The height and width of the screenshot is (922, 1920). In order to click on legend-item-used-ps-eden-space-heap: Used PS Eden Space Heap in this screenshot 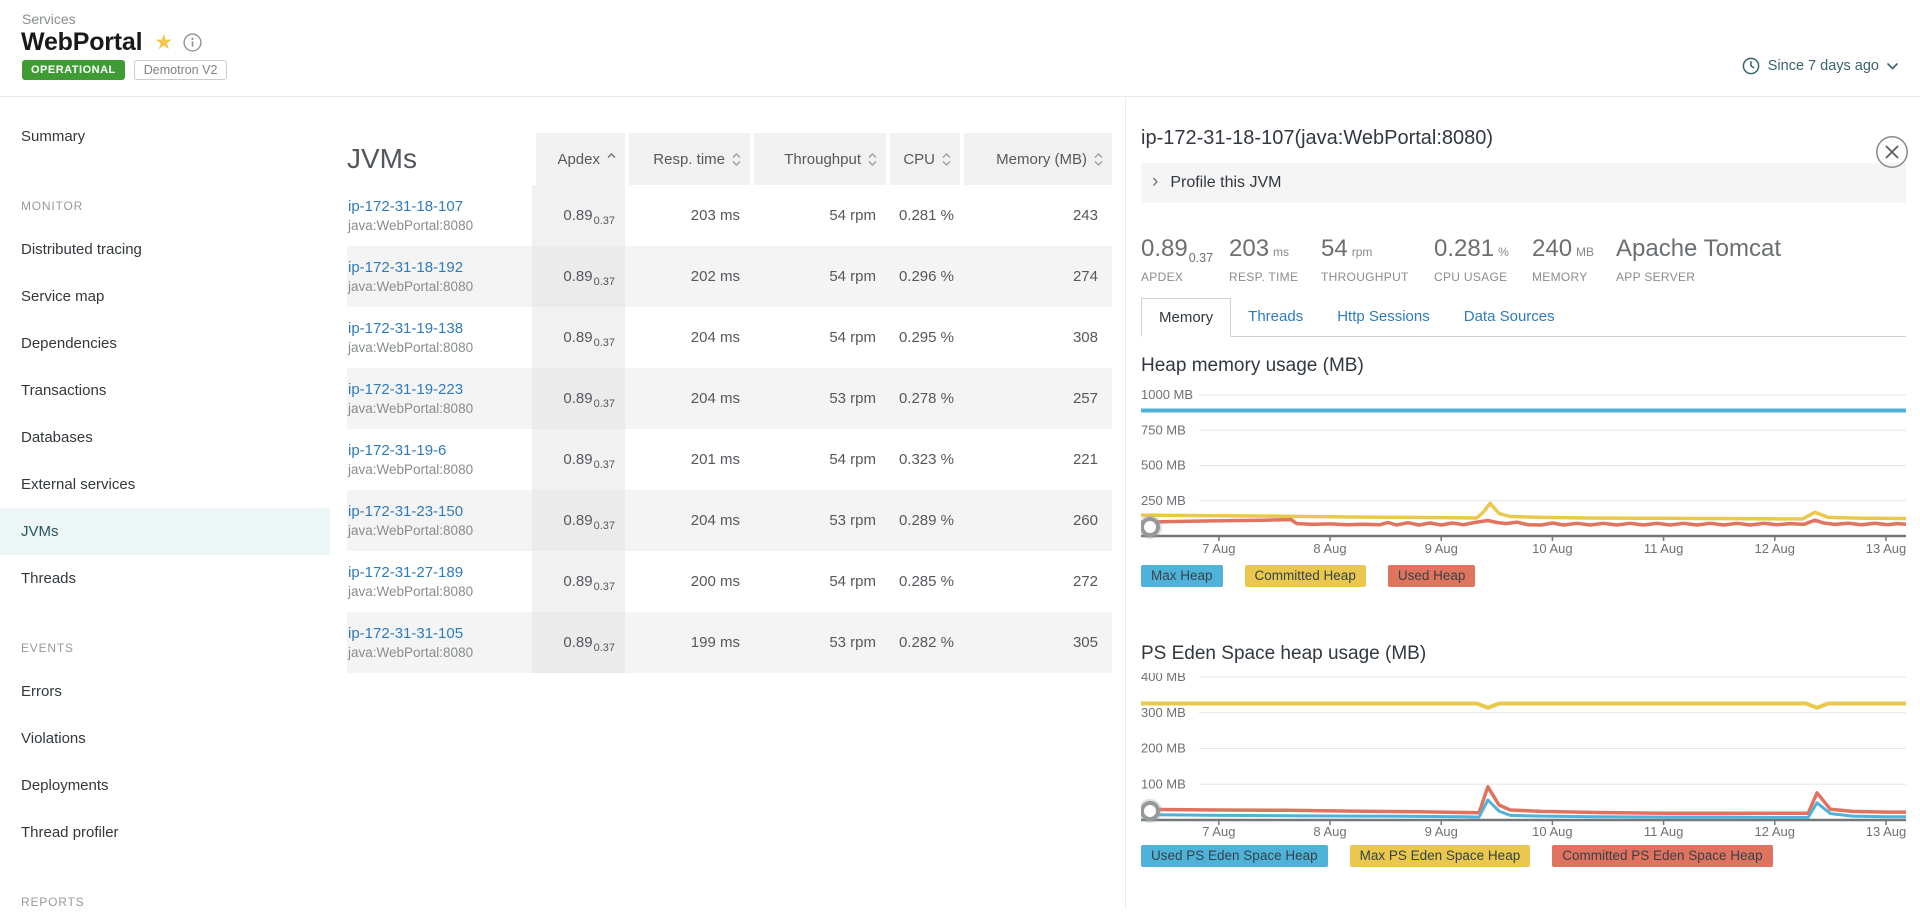, I will do `click(1234, 856)`.